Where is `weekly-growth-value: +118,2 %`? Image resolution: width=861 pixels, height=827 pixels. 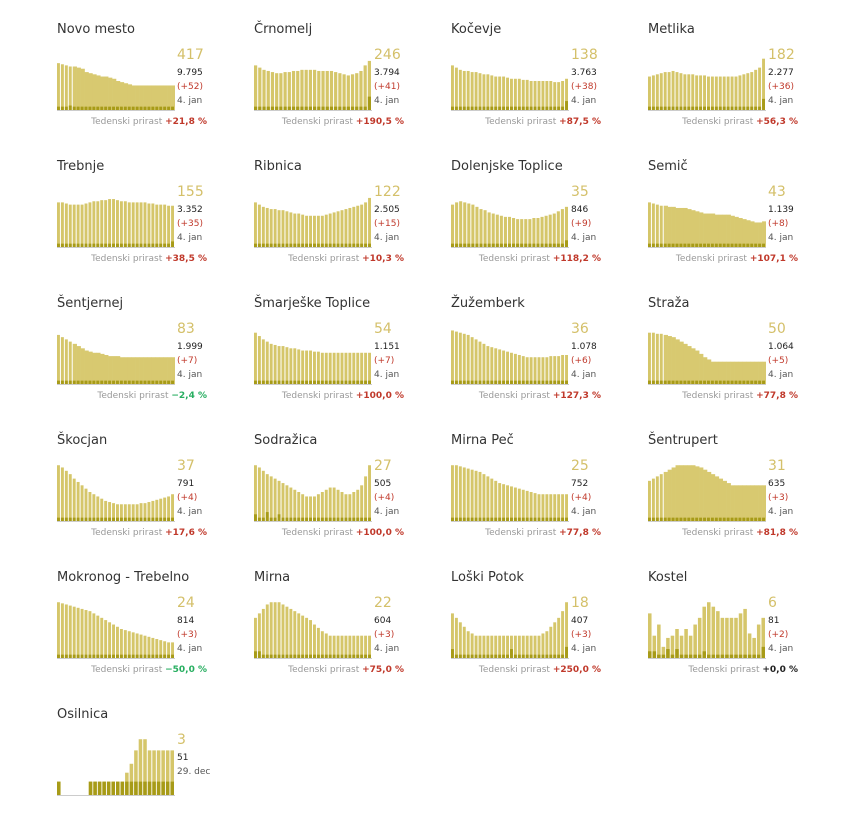
weekly-growth-value: +118,2 % is located at coordinates (576, 259).